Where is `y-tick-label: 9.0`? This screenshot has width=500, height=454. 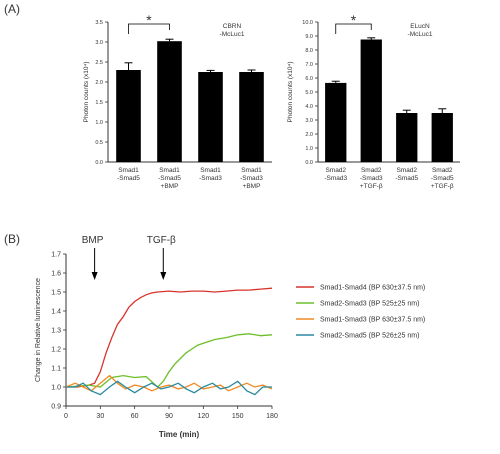
y-tick-label: 9.0 is located at coordinates (309, 37).